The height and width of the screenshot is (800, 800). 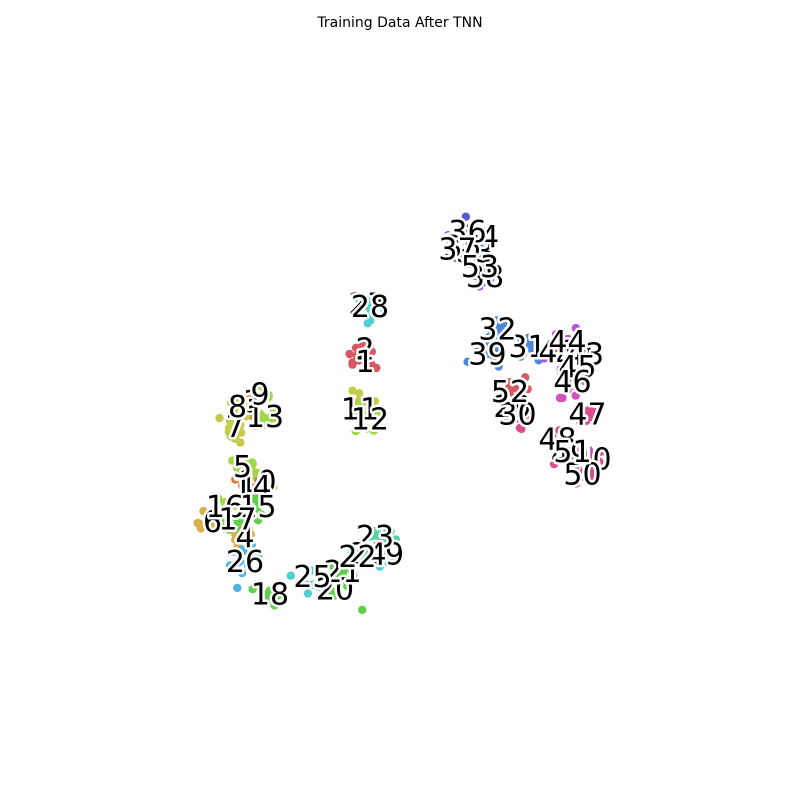 What do you see at coordinates (259, 395) in the screenshot?
I see `cluster-label-9: 9` at bounding box center [259, 395].